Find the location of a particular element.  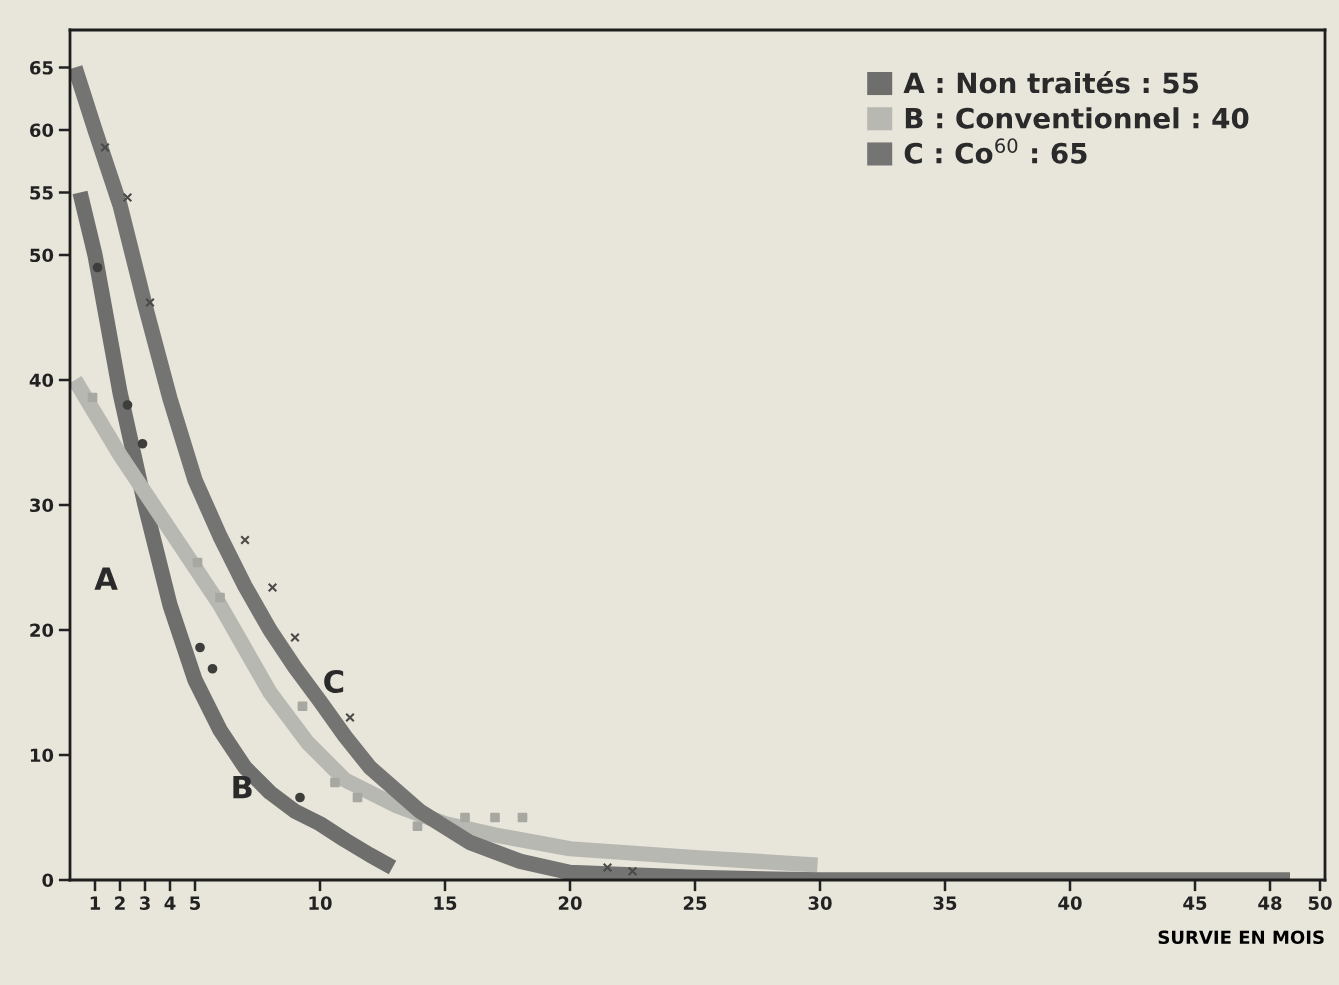

x-tick-label: 10 is located at coordinates (320, 903).